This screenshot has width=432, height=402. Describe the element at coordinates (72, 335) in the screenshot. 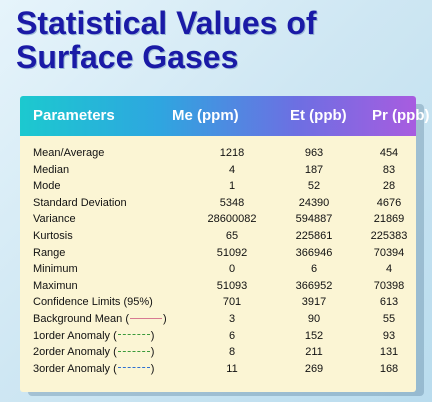

I see `row-label: 1order Anomaly` at that location.